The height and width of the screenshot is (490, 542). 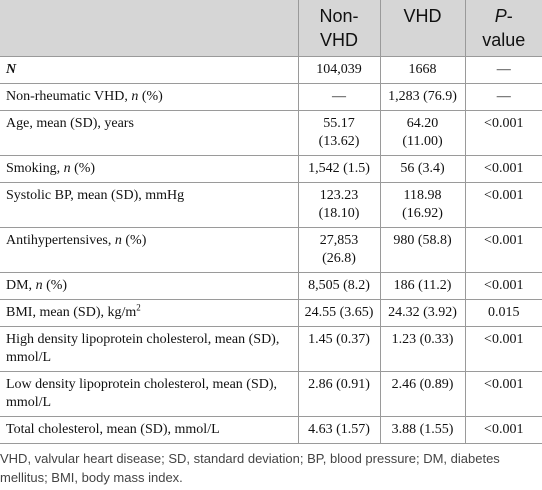 I want to click on value-cell: 0.015, so click(x=503, y=313).